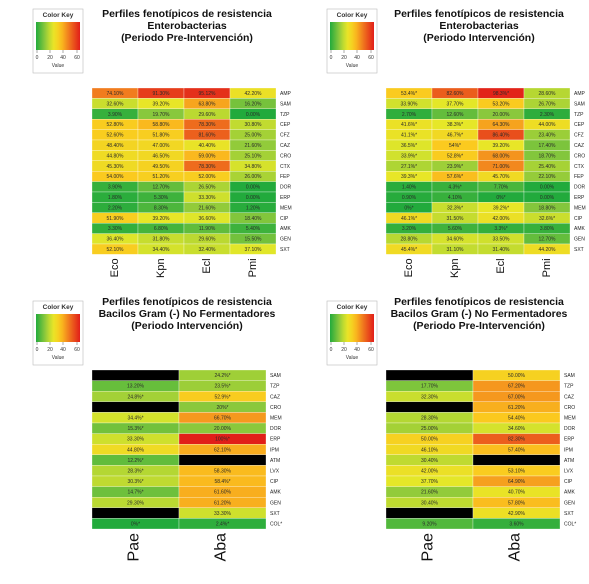 The width and height of the screenshot is (589, 584). I want to click on heatmap-cell-label: 20.00%, so click(223, 429).